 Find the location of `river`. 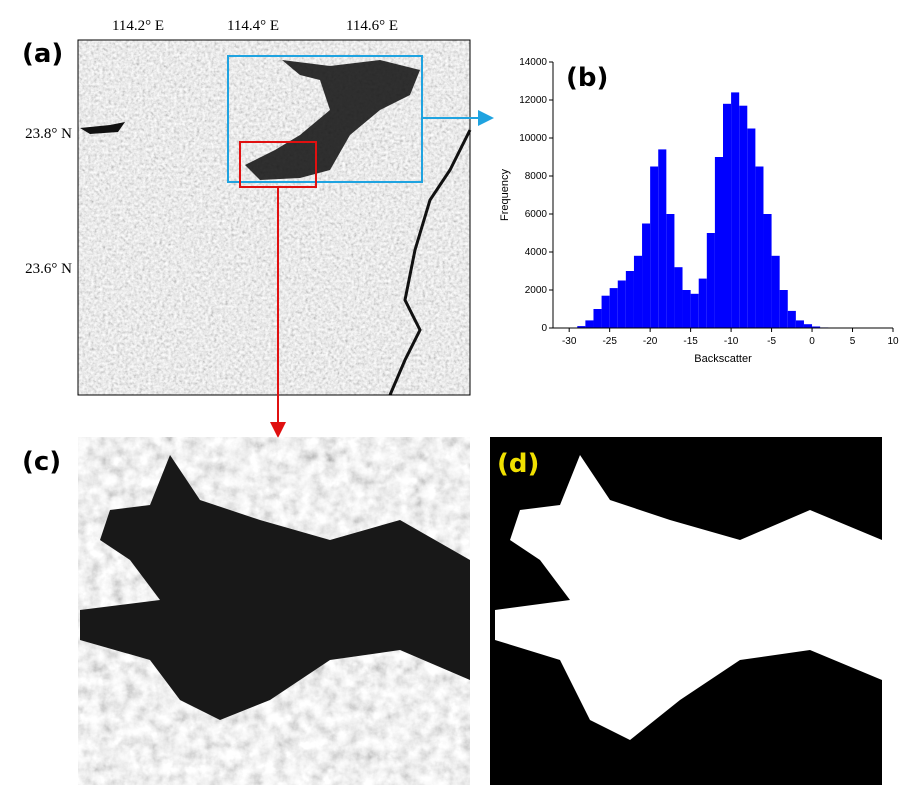

river is located at coordinates (430, 262).